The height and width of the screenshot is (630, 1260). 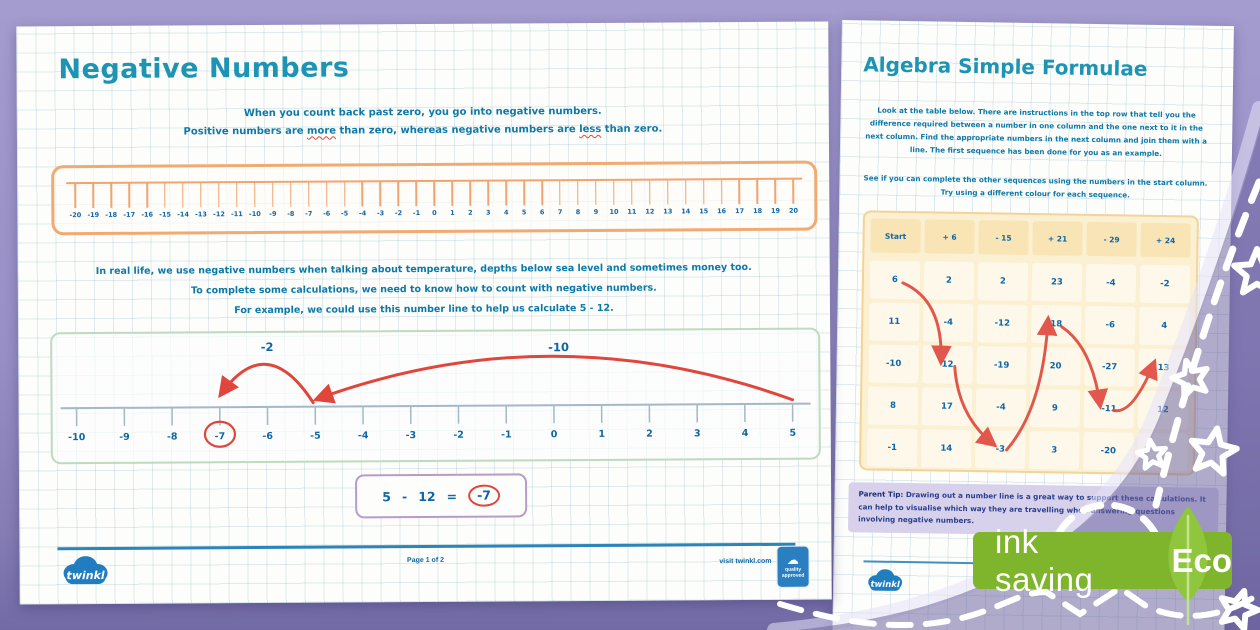 What do you see at coordinates (686, 211) in the screenshot?
I see `numberline-tick-label: 14` at bounding box center [686, 211].